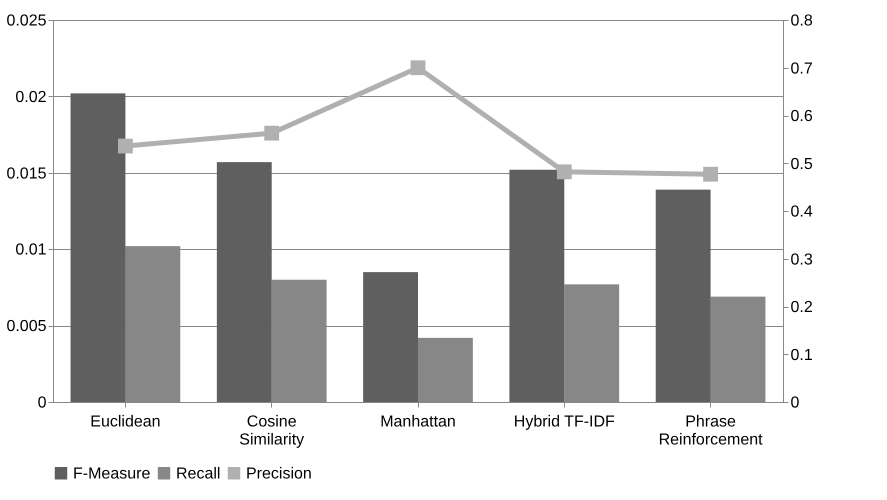 The width and height of the screenshot is (887, 500). I want to click on x-tick-label: Hybrid TF-IDF, so click(565, 422).